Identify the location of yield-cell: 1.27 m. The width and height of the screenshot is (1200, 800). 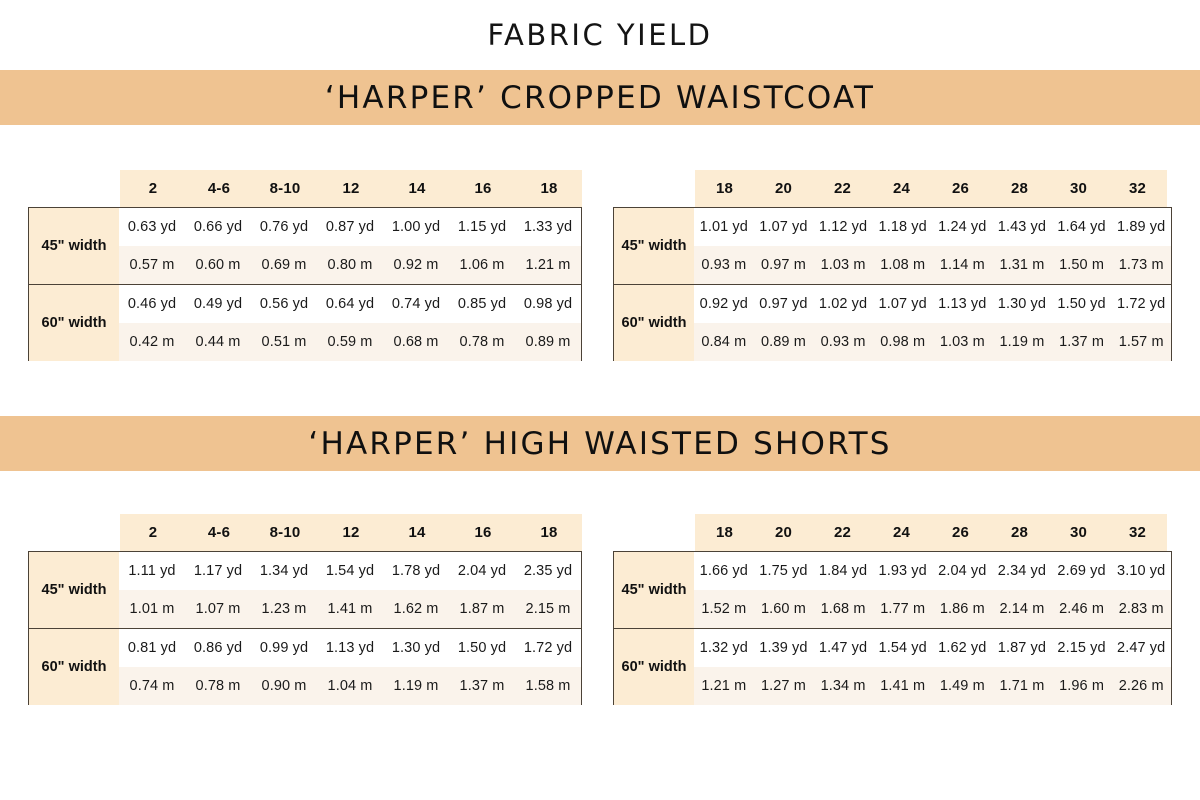
(783, 686).